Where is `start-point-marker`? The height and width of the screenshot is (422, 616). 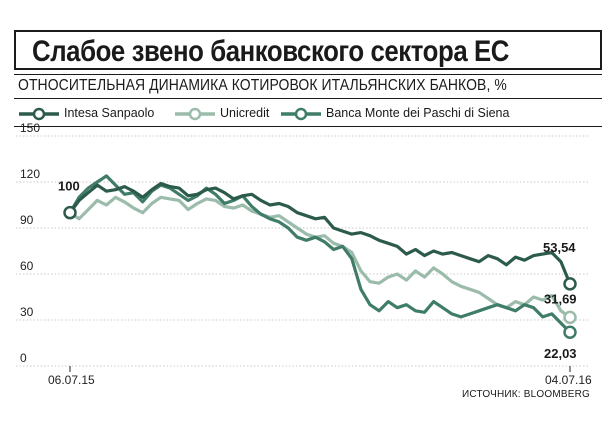
start-point-marker is located at coordinates (70, 212).